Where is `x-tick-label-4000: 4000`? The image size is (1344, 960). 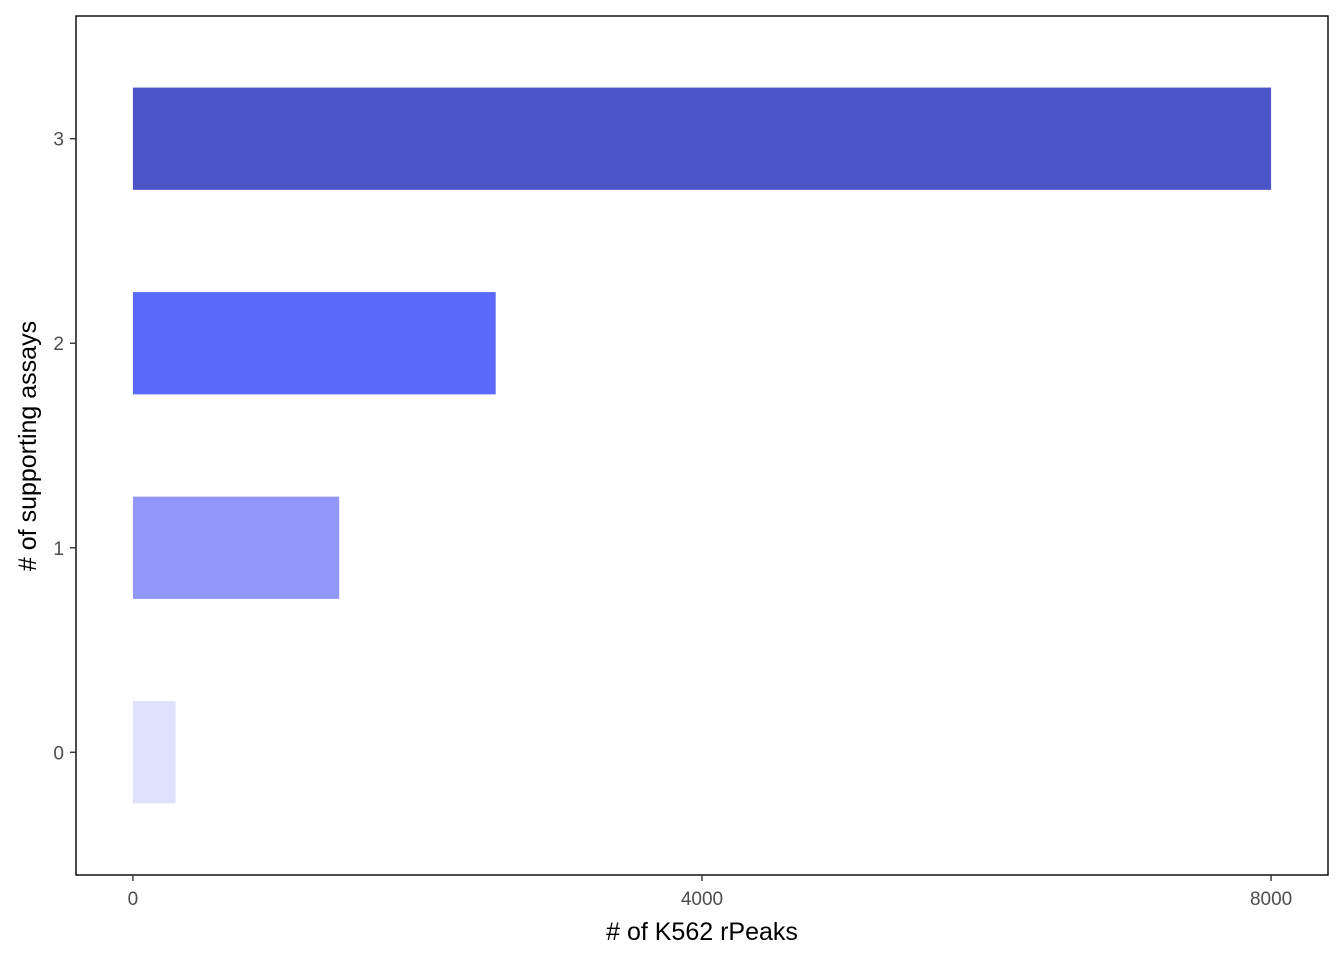
x-tick-label-4000: 4000 is located at coordinates (702, 899).